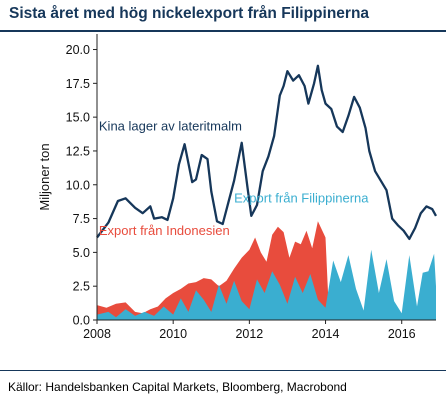 The width and height of the screenshot is (446, 407). Describe the element at coordinates (249, 334) in the screenshot. I see `x-tick-label: 2012` at that location.